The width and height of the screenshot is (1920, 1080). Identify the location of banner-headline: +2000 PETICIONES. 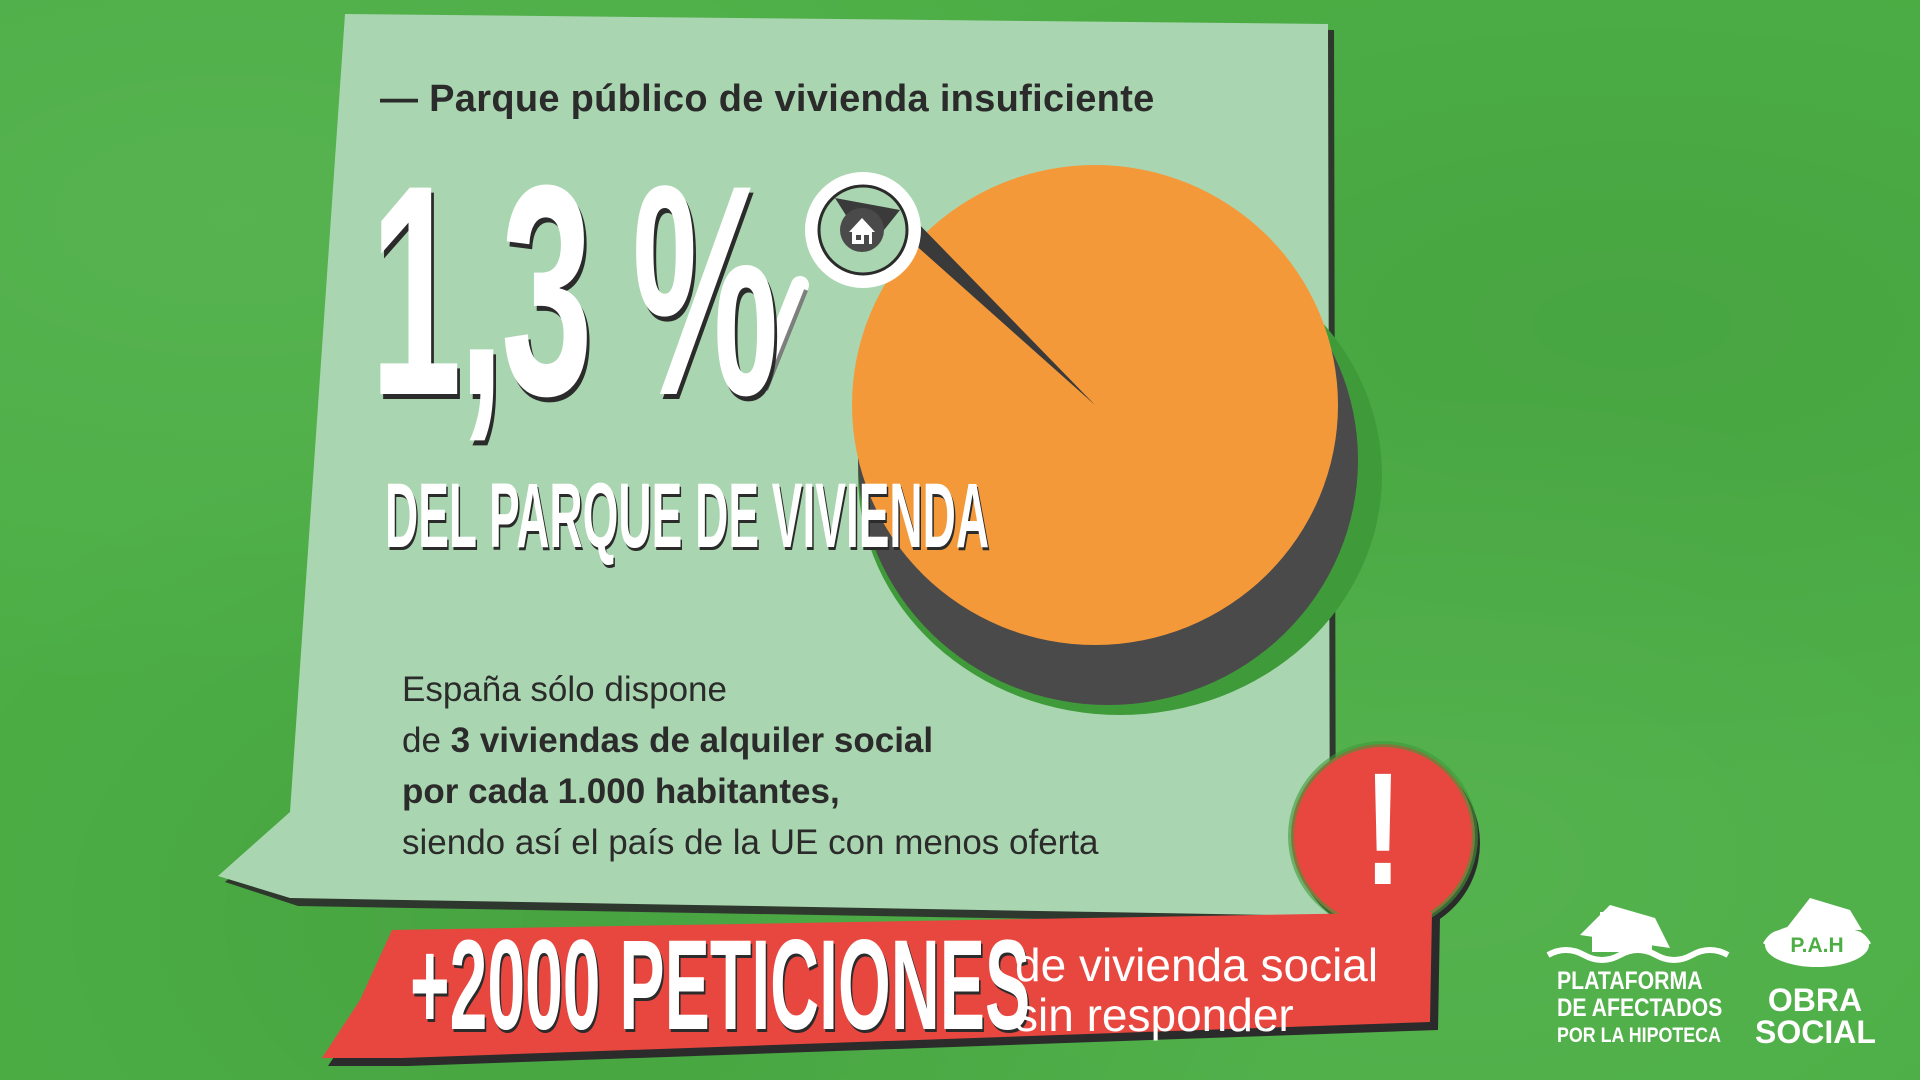
(720, 985).